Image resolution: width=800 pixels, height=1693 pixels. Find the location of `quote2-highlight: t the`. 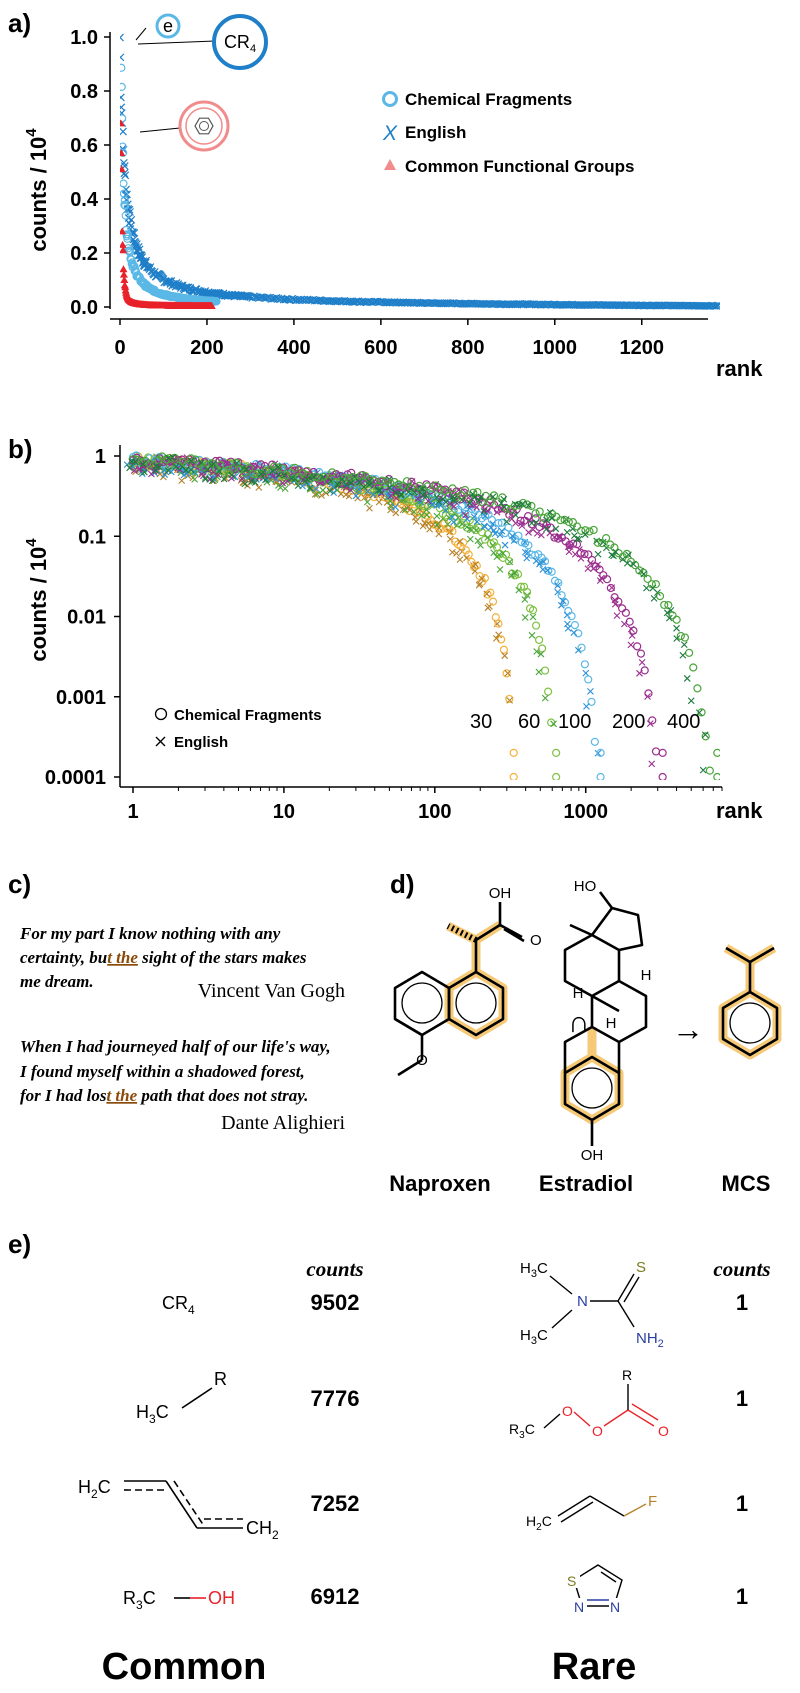

quote2-highlight: t the is located at coordinates (121, 1095).